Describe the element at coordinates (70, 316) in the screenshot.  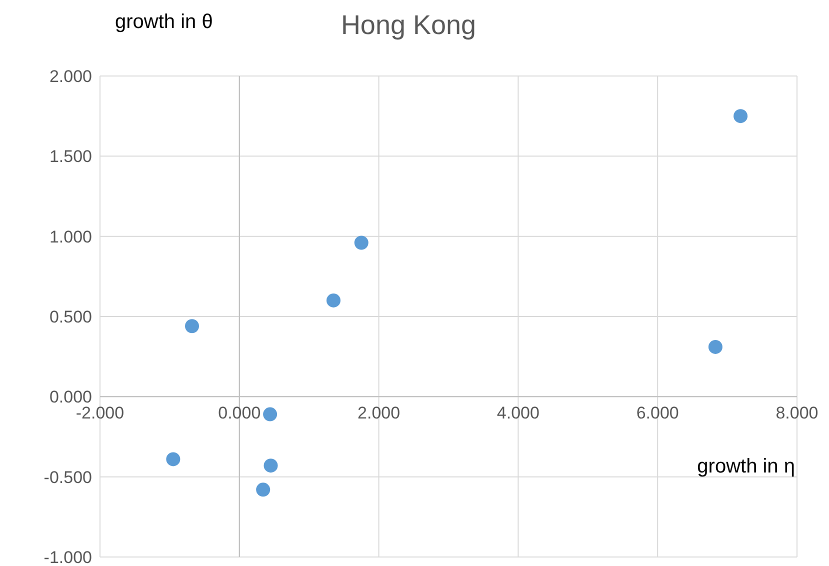
I see `y-tick-label: 0.500` at that location.